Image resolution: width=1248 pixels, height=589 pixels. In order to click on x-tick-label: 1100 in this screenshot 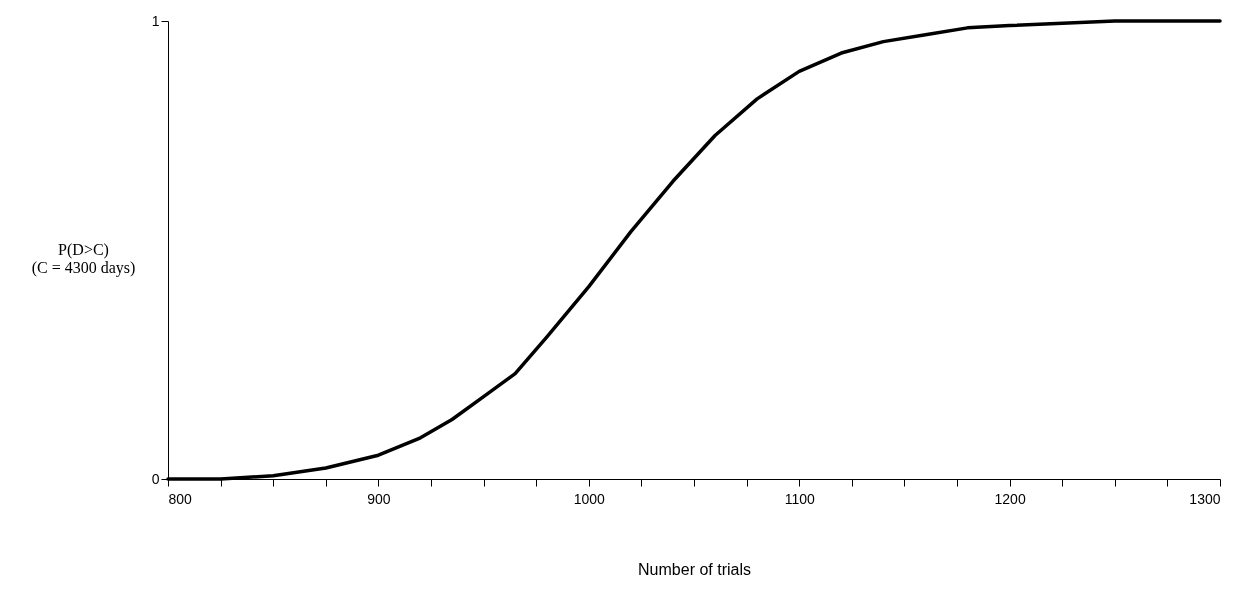, I will do `click(799, 498)`.